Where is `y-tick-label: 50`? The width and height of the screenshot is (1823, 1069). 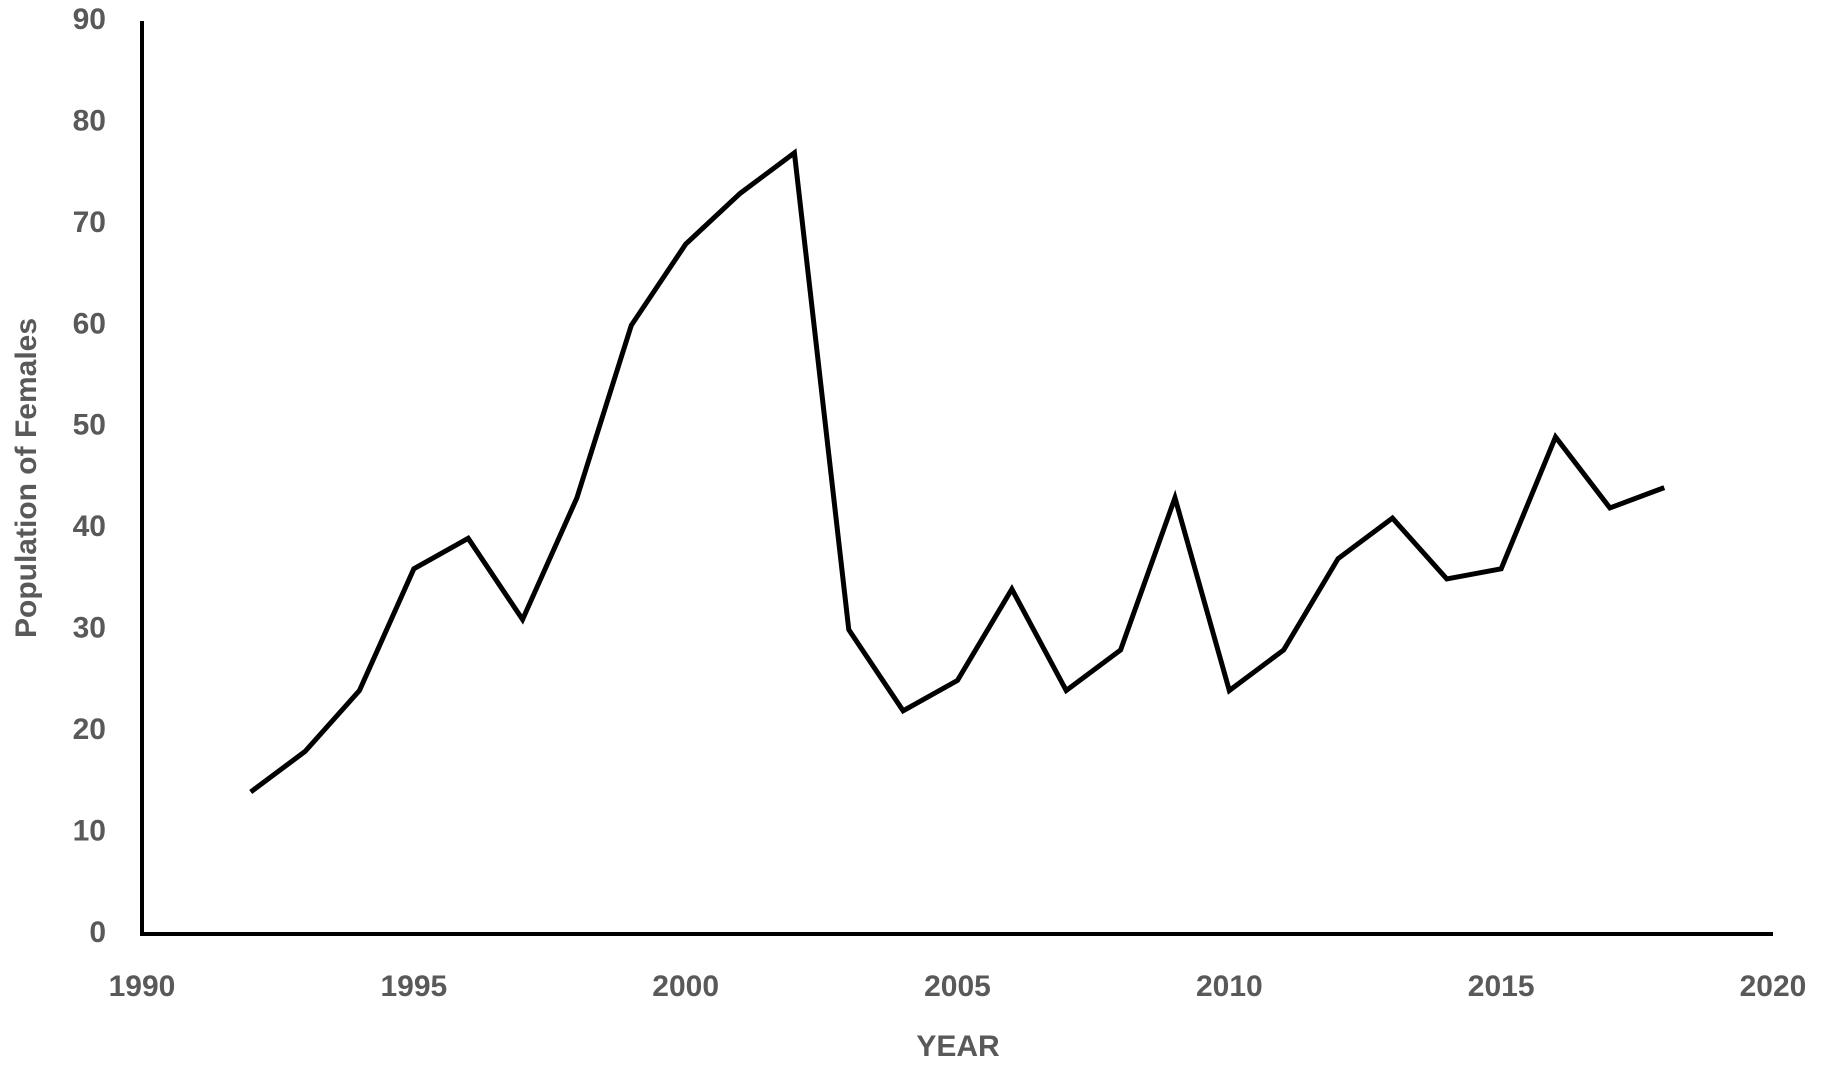 y-tick-label: 50 is located at coordinates (89, 425).